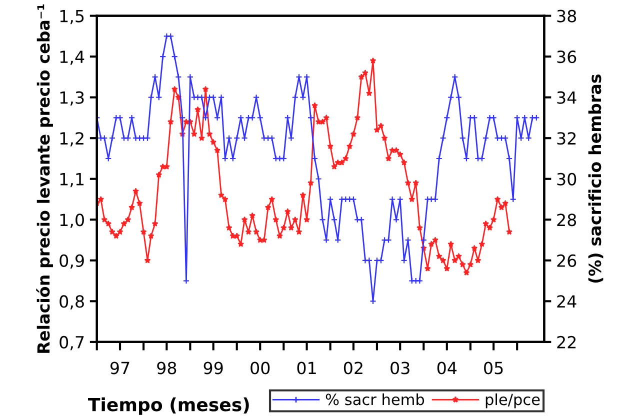 The image size is (617, 416). Describe the element at coordinates (260, 368) in the screenshot. I see `x-tick-label: 00` at that location.